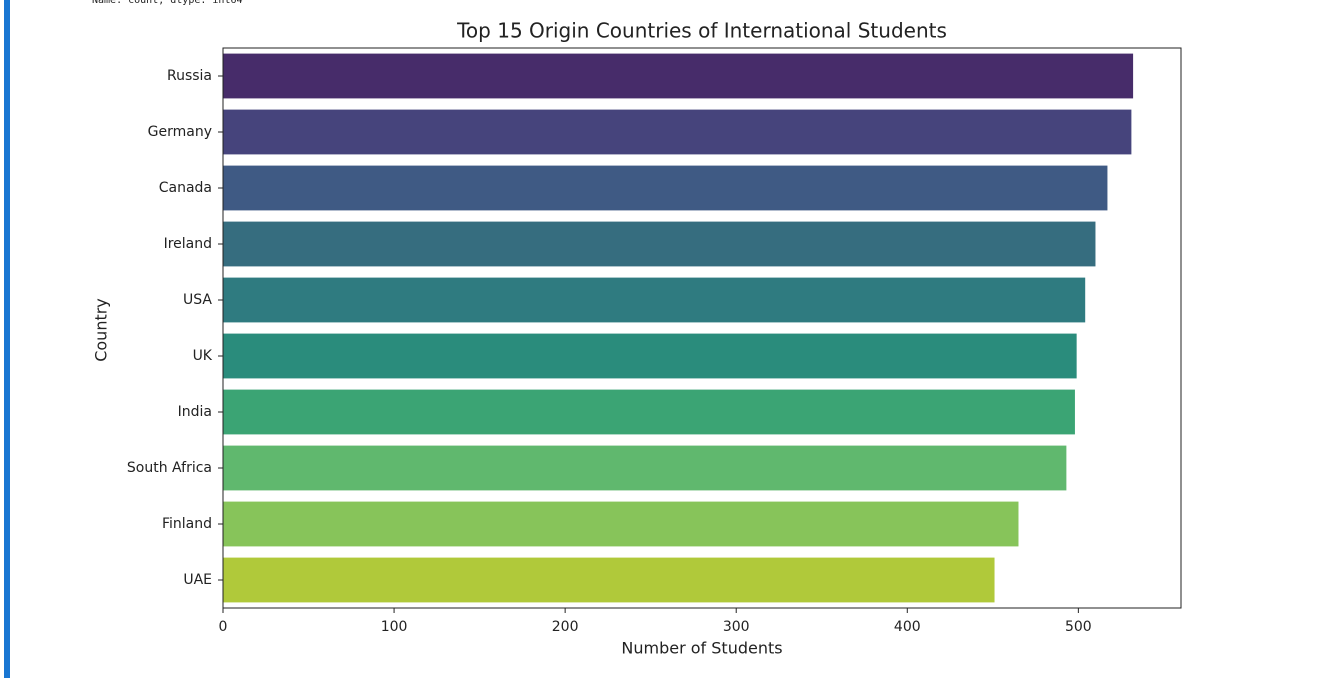 The width and height of the screenshot is (1322, 678). What do you see at coordinates (197, 580) in the screenshot?
I see `y-tick-label: UAE` at bounding box center [197, 580].